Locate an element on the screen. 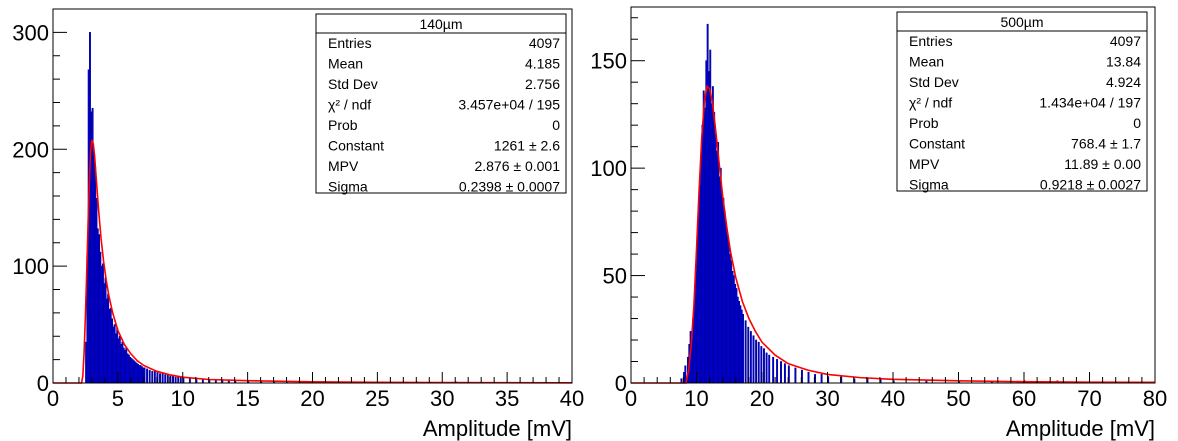  stat-value: 13.84 is located at coordinates (1123, 62).